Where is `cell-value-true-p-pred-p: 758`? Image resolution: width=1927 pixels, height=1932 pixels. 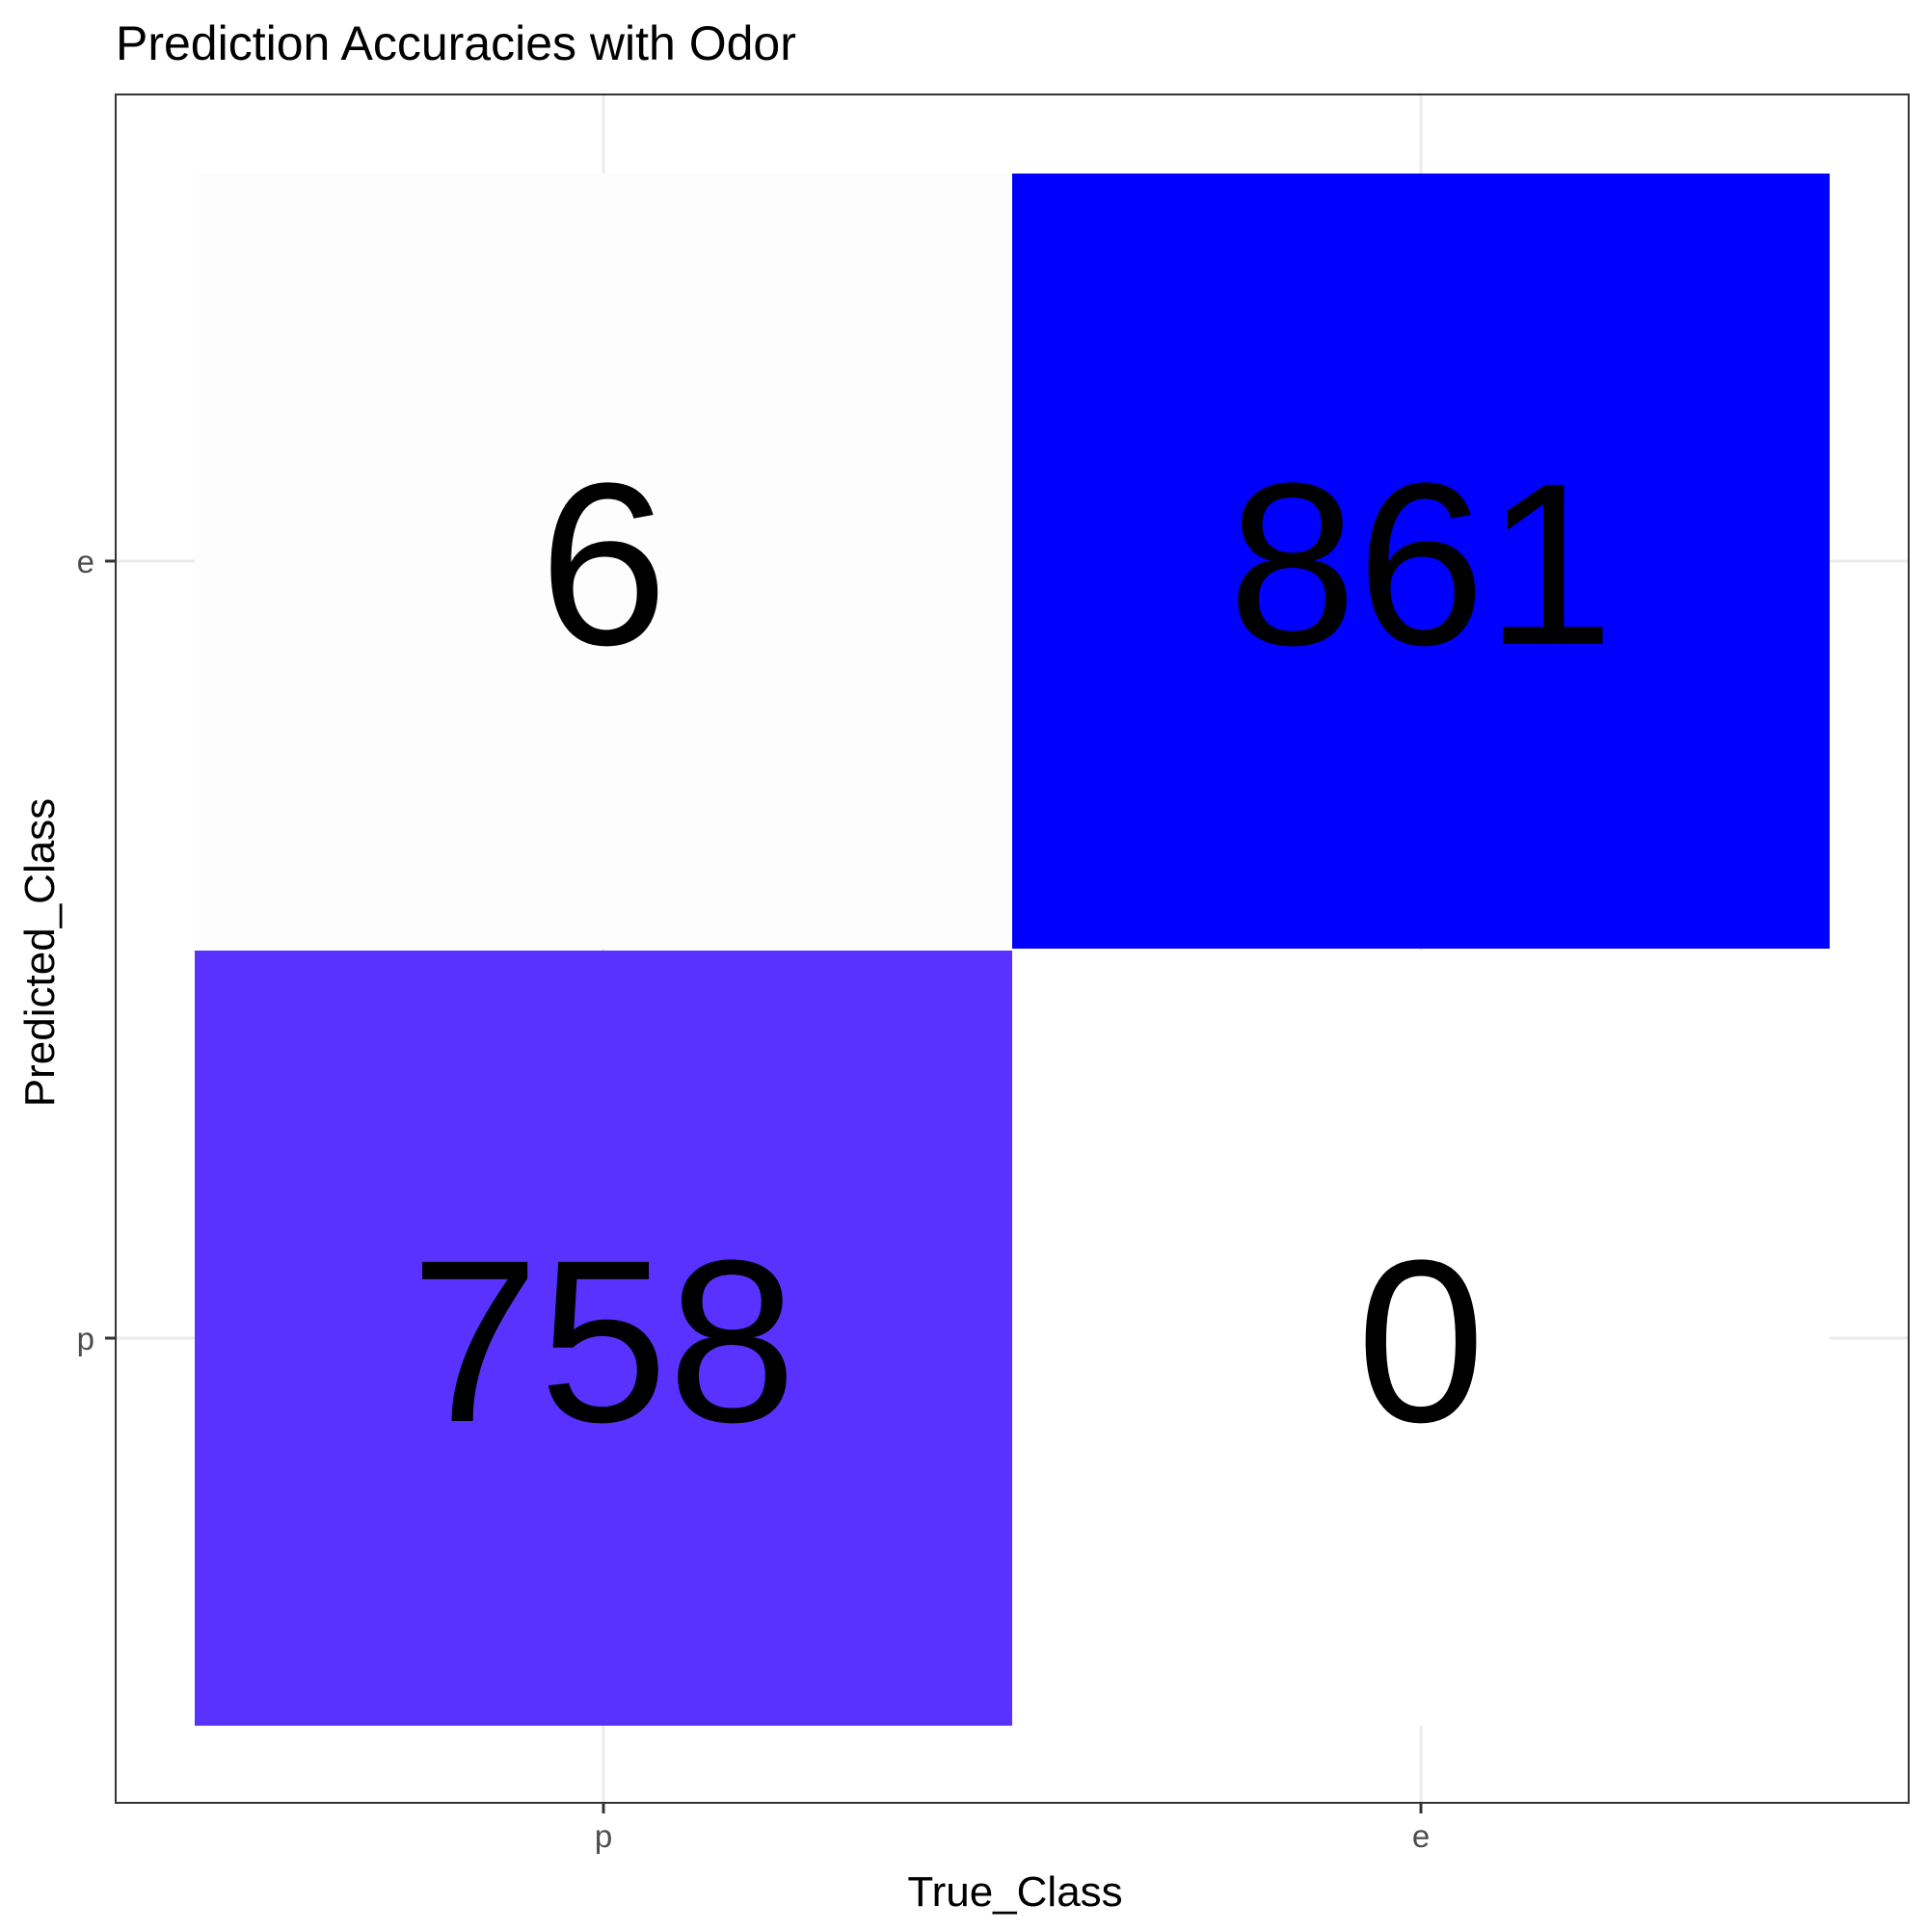 cell-value-true-p-pred-p: 758 is located at coordinates (603, 1341).